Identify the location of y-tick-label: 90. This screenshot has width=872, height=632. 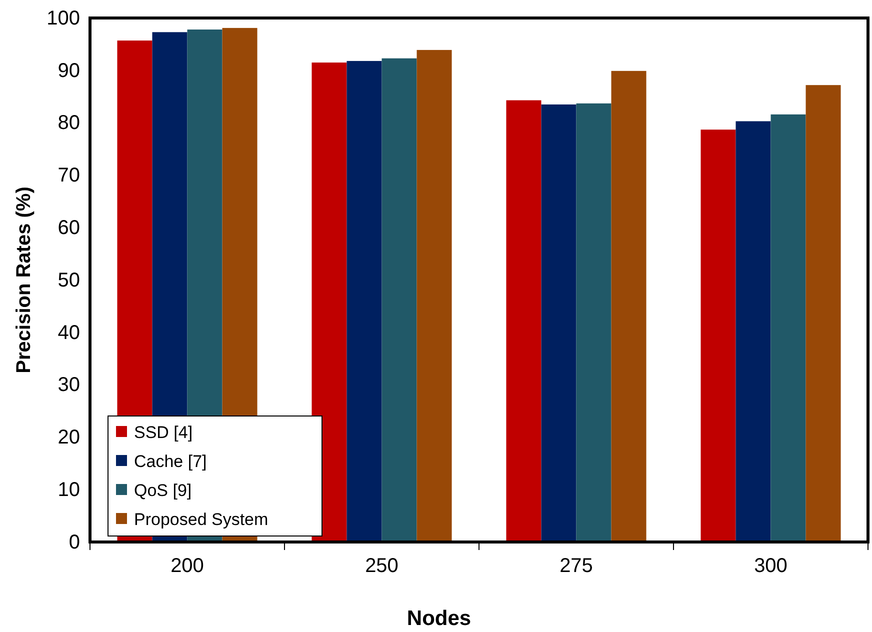
(69, 71).